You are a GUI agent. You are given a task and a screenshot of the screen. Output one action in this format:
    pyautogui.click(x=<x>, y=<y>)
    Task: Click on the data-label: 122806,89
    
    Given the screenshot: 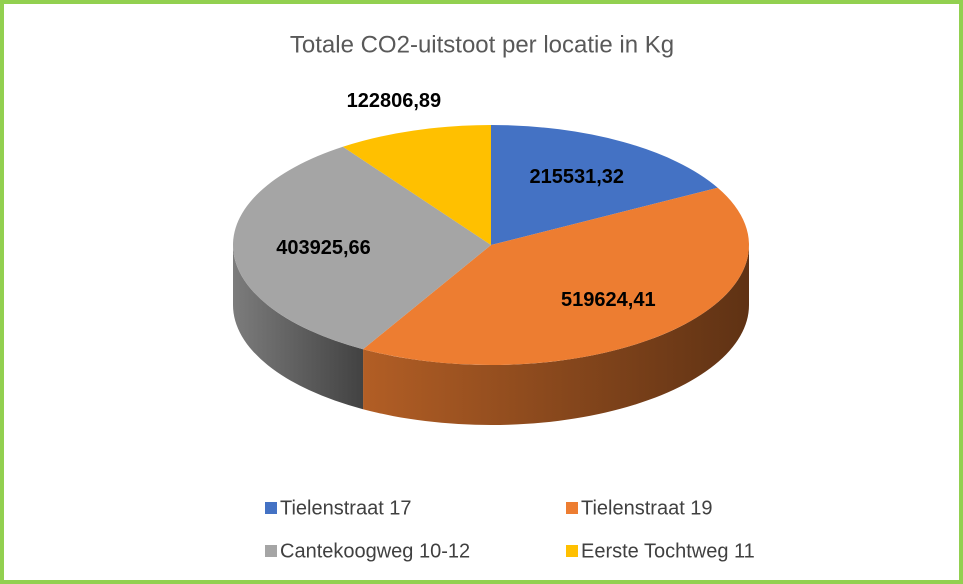 What is the action you would take?
    pyautogui.click(x=394, y=101)
    